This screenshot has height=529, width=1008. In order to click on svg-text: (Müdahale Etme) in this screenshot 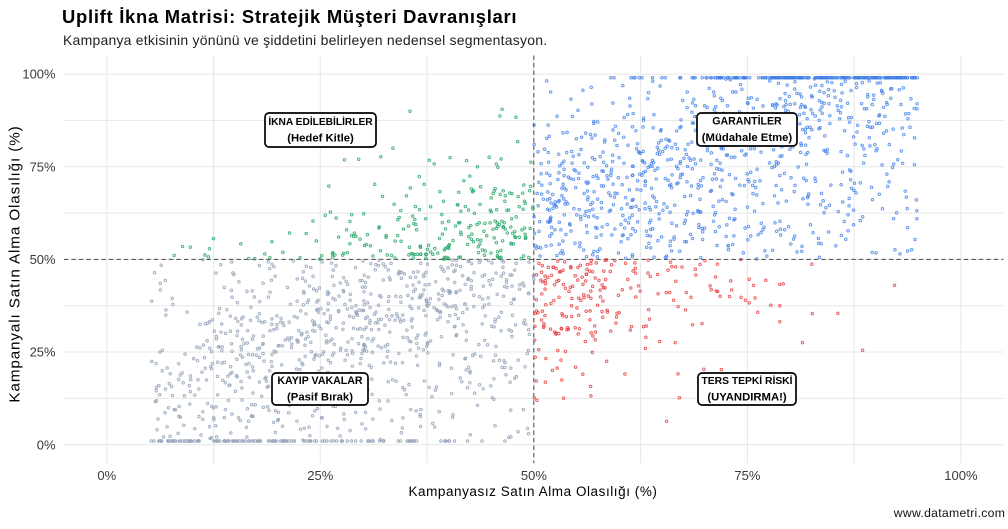, I will do `click(747, 138)`.